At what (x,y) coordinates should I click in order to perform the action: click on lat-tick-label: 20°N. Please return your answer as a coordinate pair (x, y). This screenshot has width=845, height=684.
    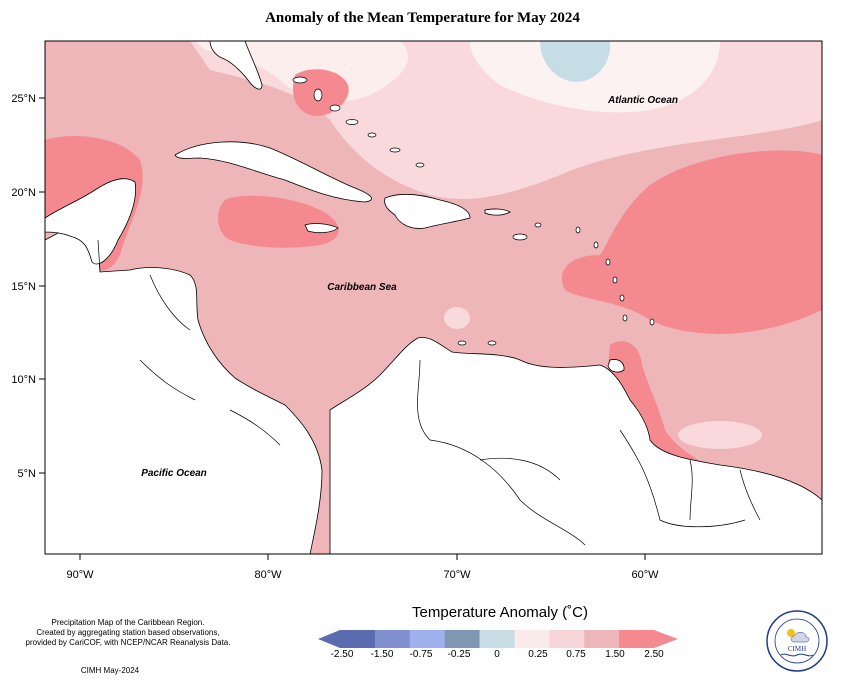
    Looking at the image, I should click on (23, 193).